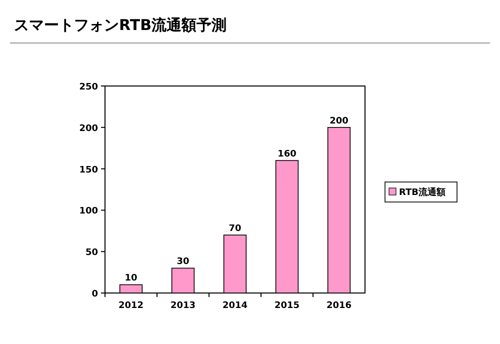 Image resolution: width=500 pixels, height=344 pixels. Describe the element at coordinates (339, 121) in the screenshot. I see `data-label: 200` at that location.